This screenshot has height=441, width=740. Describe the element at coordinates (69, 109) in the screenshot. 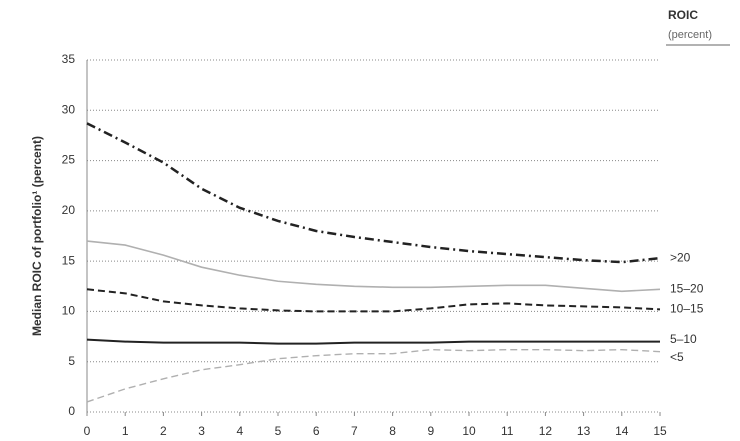

I see `y-tick-label: 30` at that location.